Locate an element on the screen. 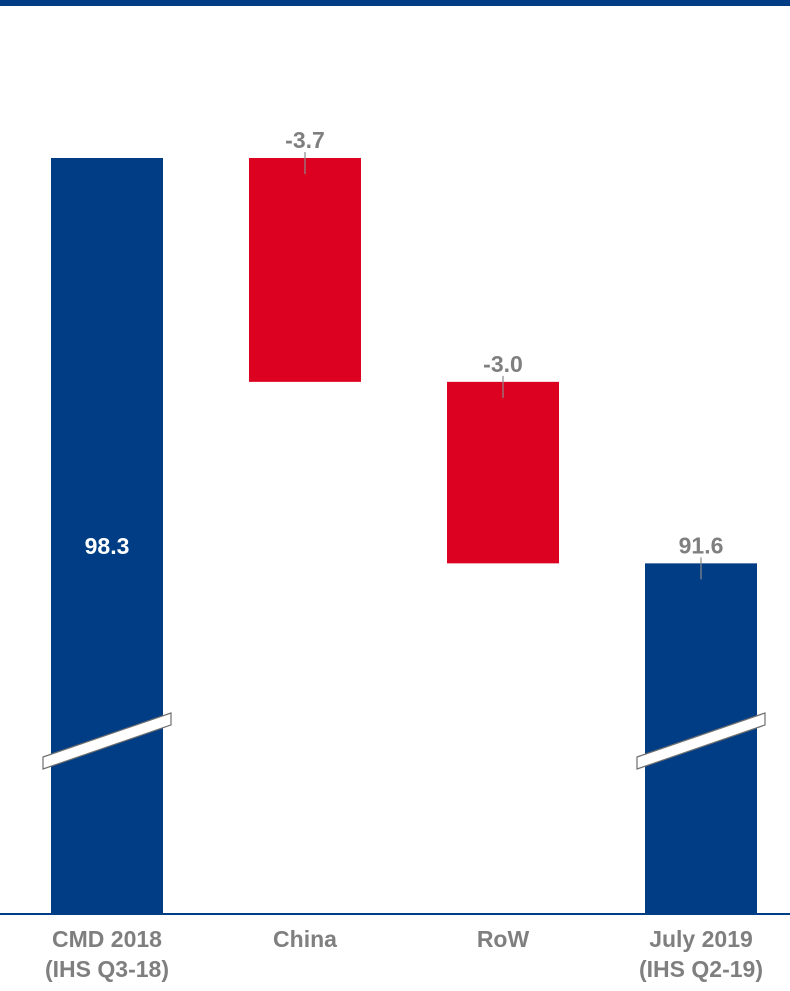  value-label-3: 91.6 is located at coordinates (701, 545).